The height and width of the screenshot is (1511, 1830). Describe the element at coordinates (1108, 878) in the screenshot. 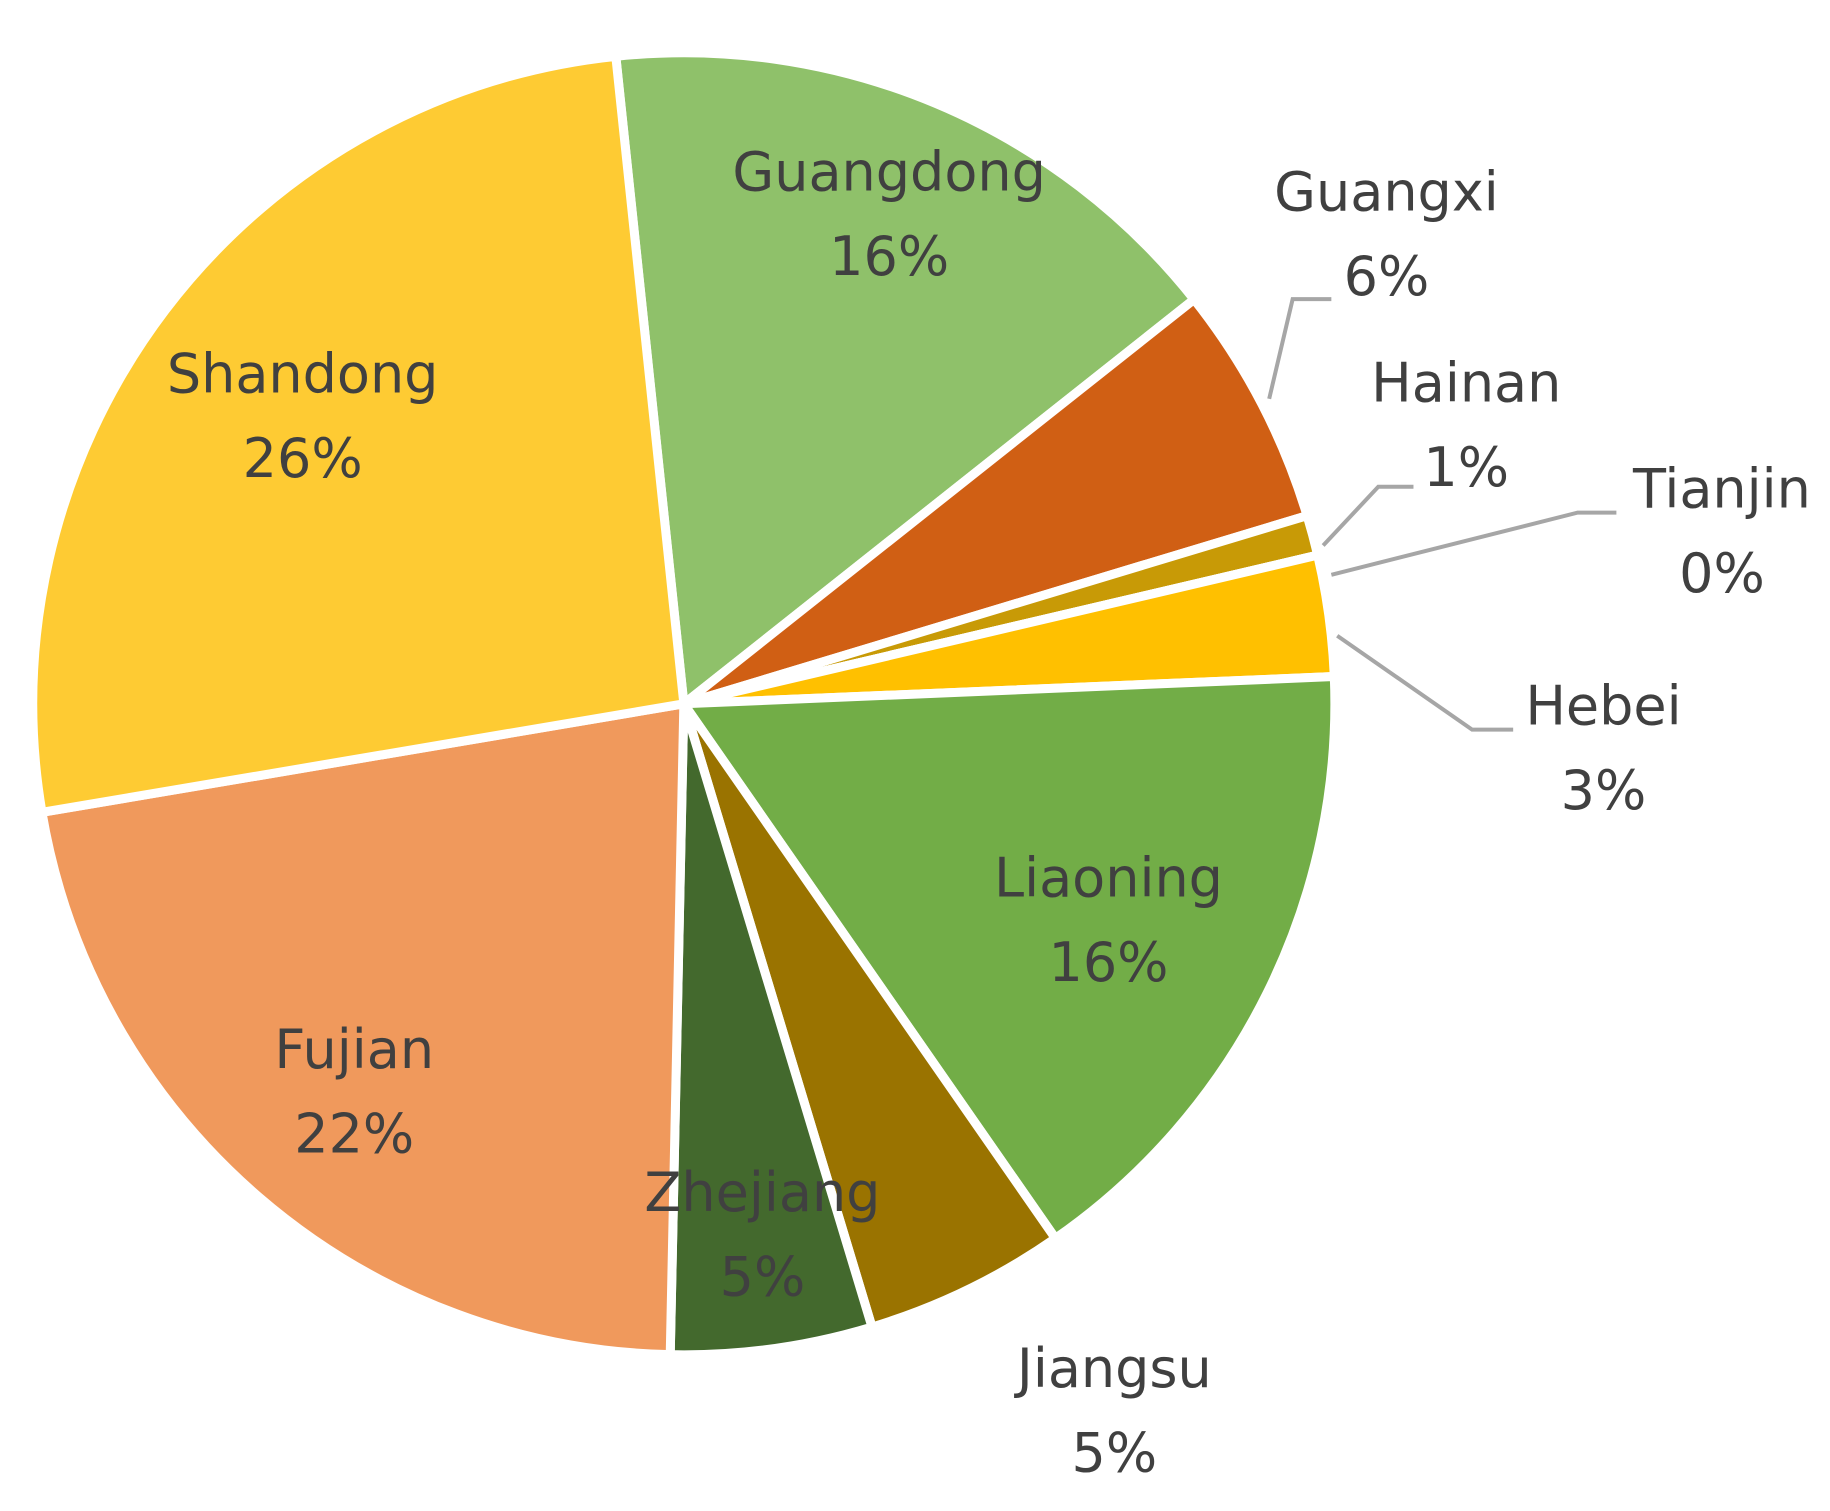

I see `data-label-name: Liaoning` at that location.